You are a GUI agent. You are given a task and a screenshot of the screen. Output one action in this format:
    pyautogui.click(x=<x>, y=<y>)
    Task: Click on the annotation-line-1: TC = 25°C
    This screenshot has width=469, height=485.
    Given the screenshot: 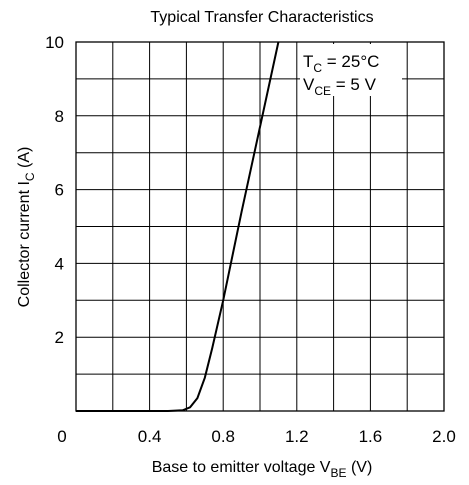 What is the action you would take?
    pyautogui.click(x=341, y=63)
    